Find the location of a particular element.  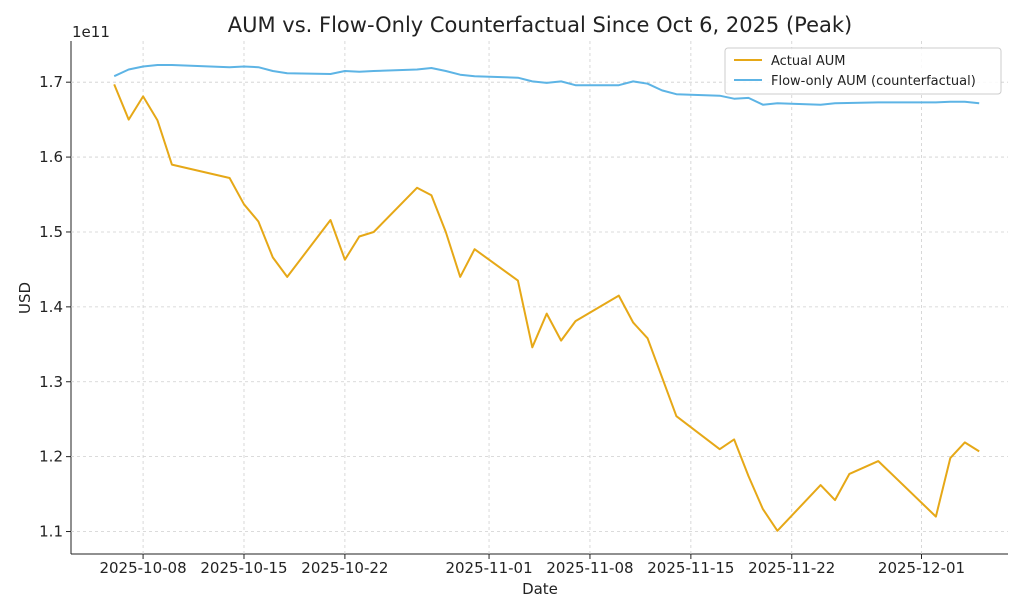

y-tick-label: 1.6 is located at coordinates (51, 157).